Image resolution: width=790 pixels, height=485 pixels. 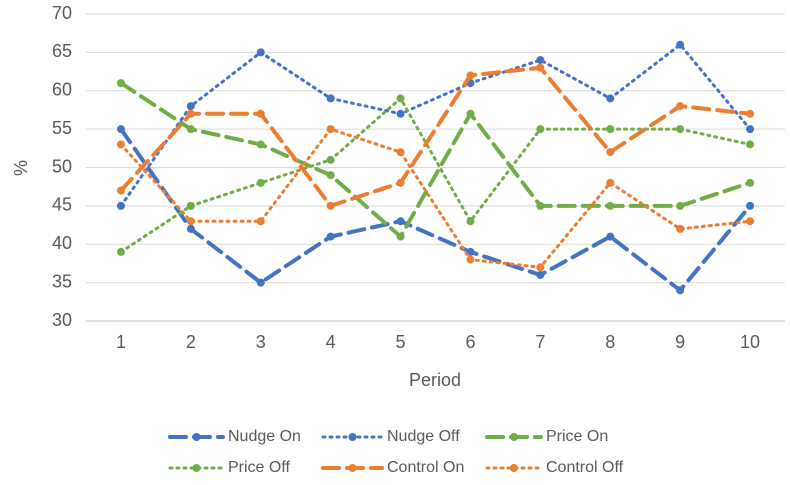 What do you see at coordinates (62, 243) in the screenshot?
I see `y-tick-label: 40` at bounding box center [62, 243].